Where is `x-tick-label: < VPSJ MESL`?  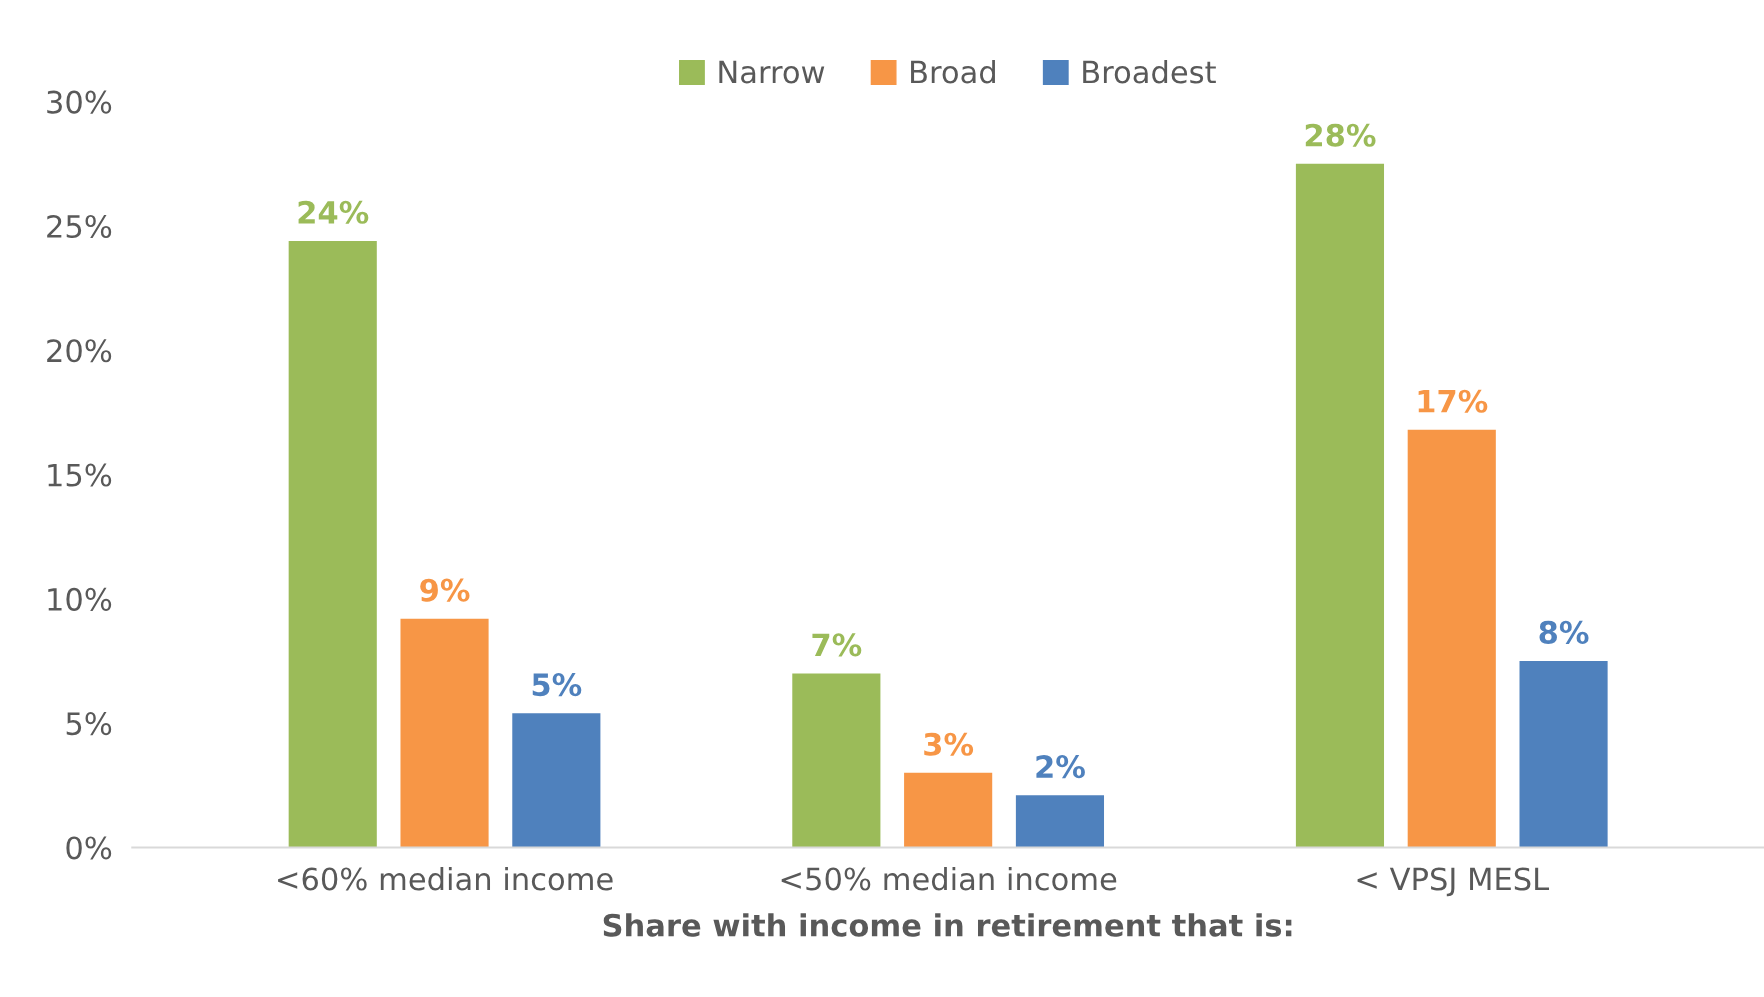
x-tick-label: < VPSJ MESL is located at coordinates (1453, 882).